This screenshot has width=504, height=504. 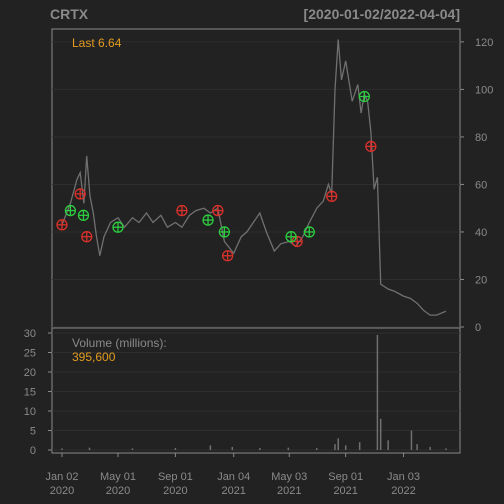 I want to click on price-tick-label: 60, so click(x=481, y=185).